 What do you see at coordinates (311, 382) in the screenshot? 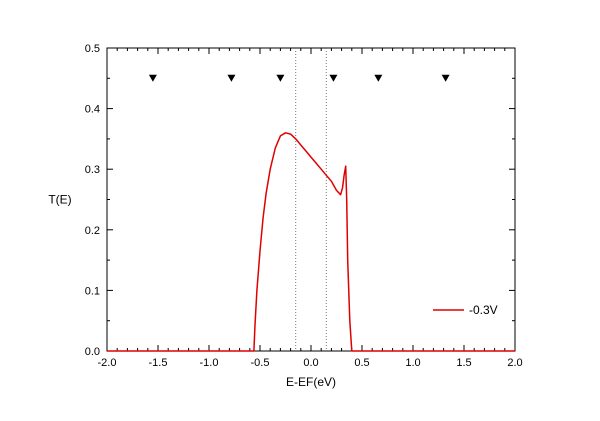
I see `x-axis-title: E-EF(eV)` at bounding box center [311, 382].